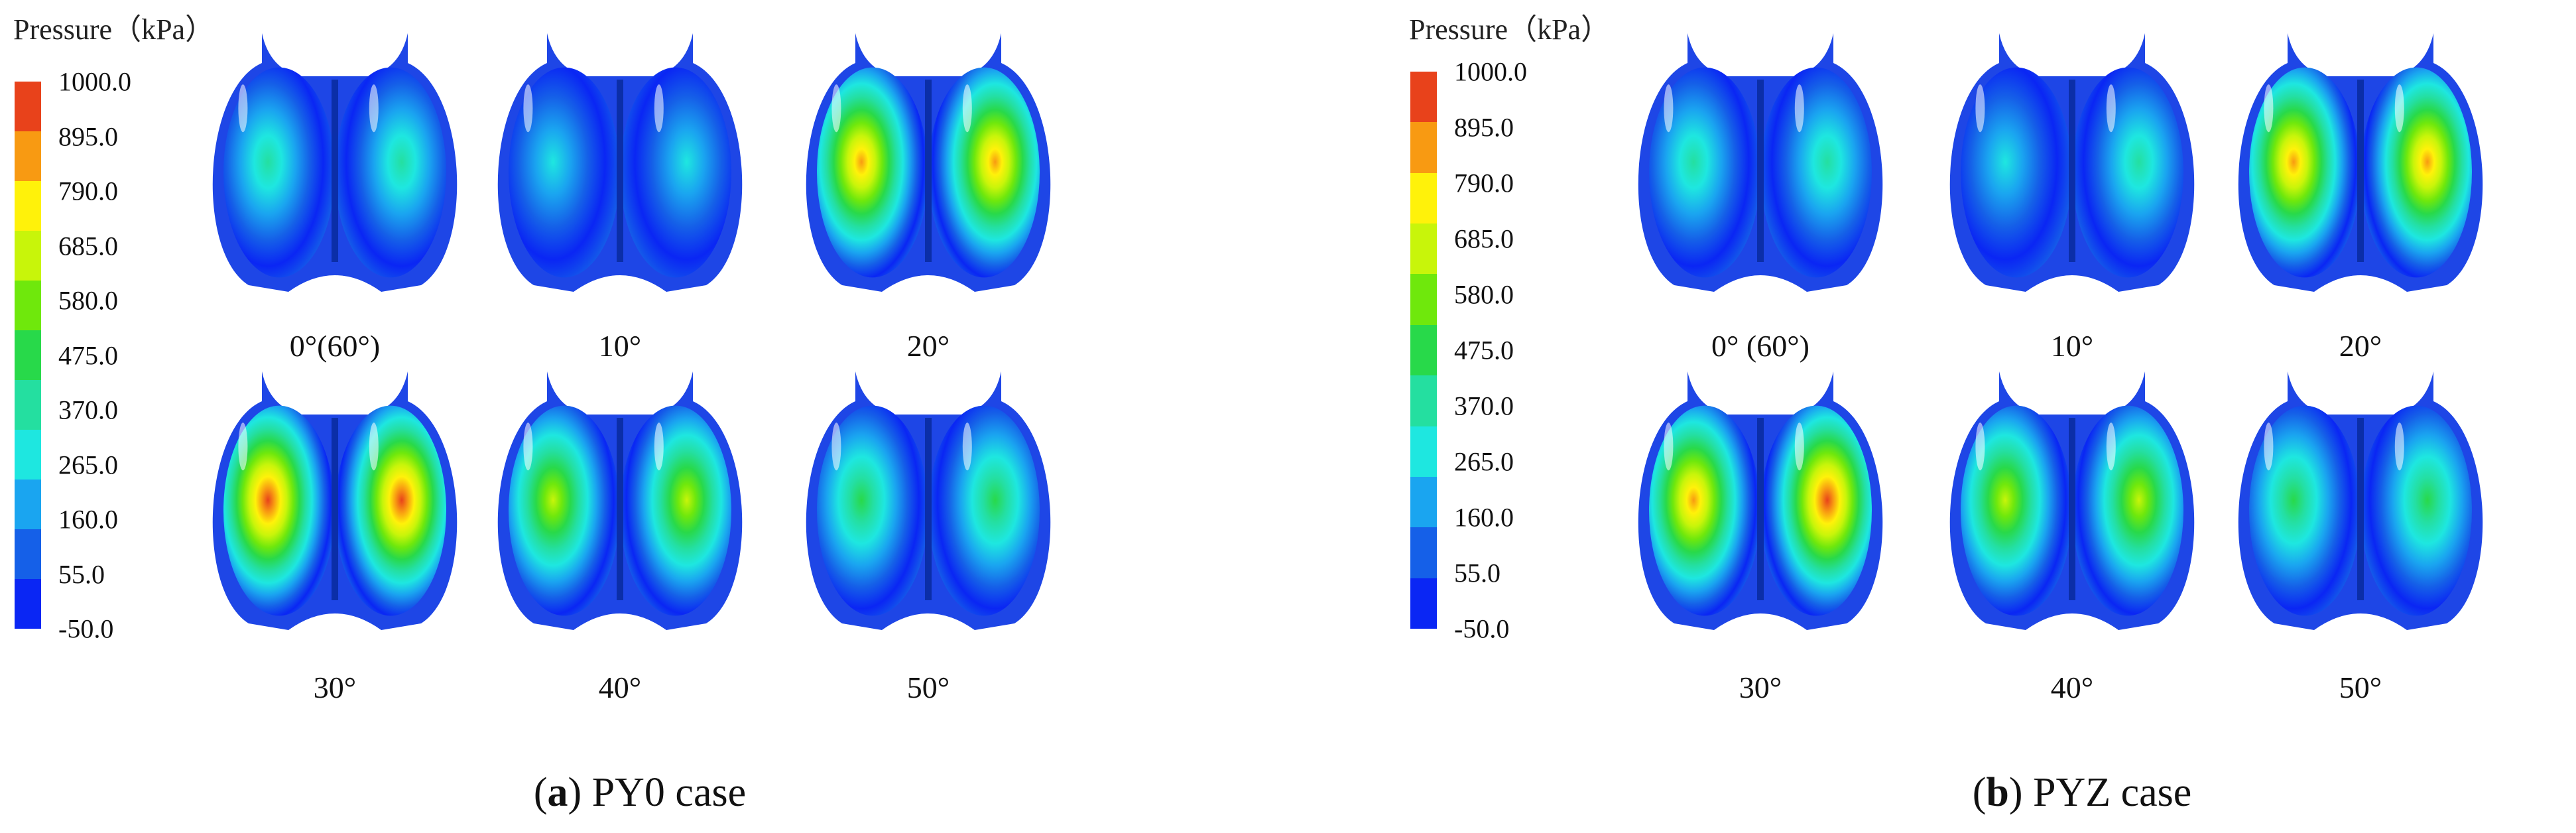 The image size is (2576, 833). Describe the element at coordinates (335, 346) in the screenshot. I see `angle-label: 0°(60°)` at that location.